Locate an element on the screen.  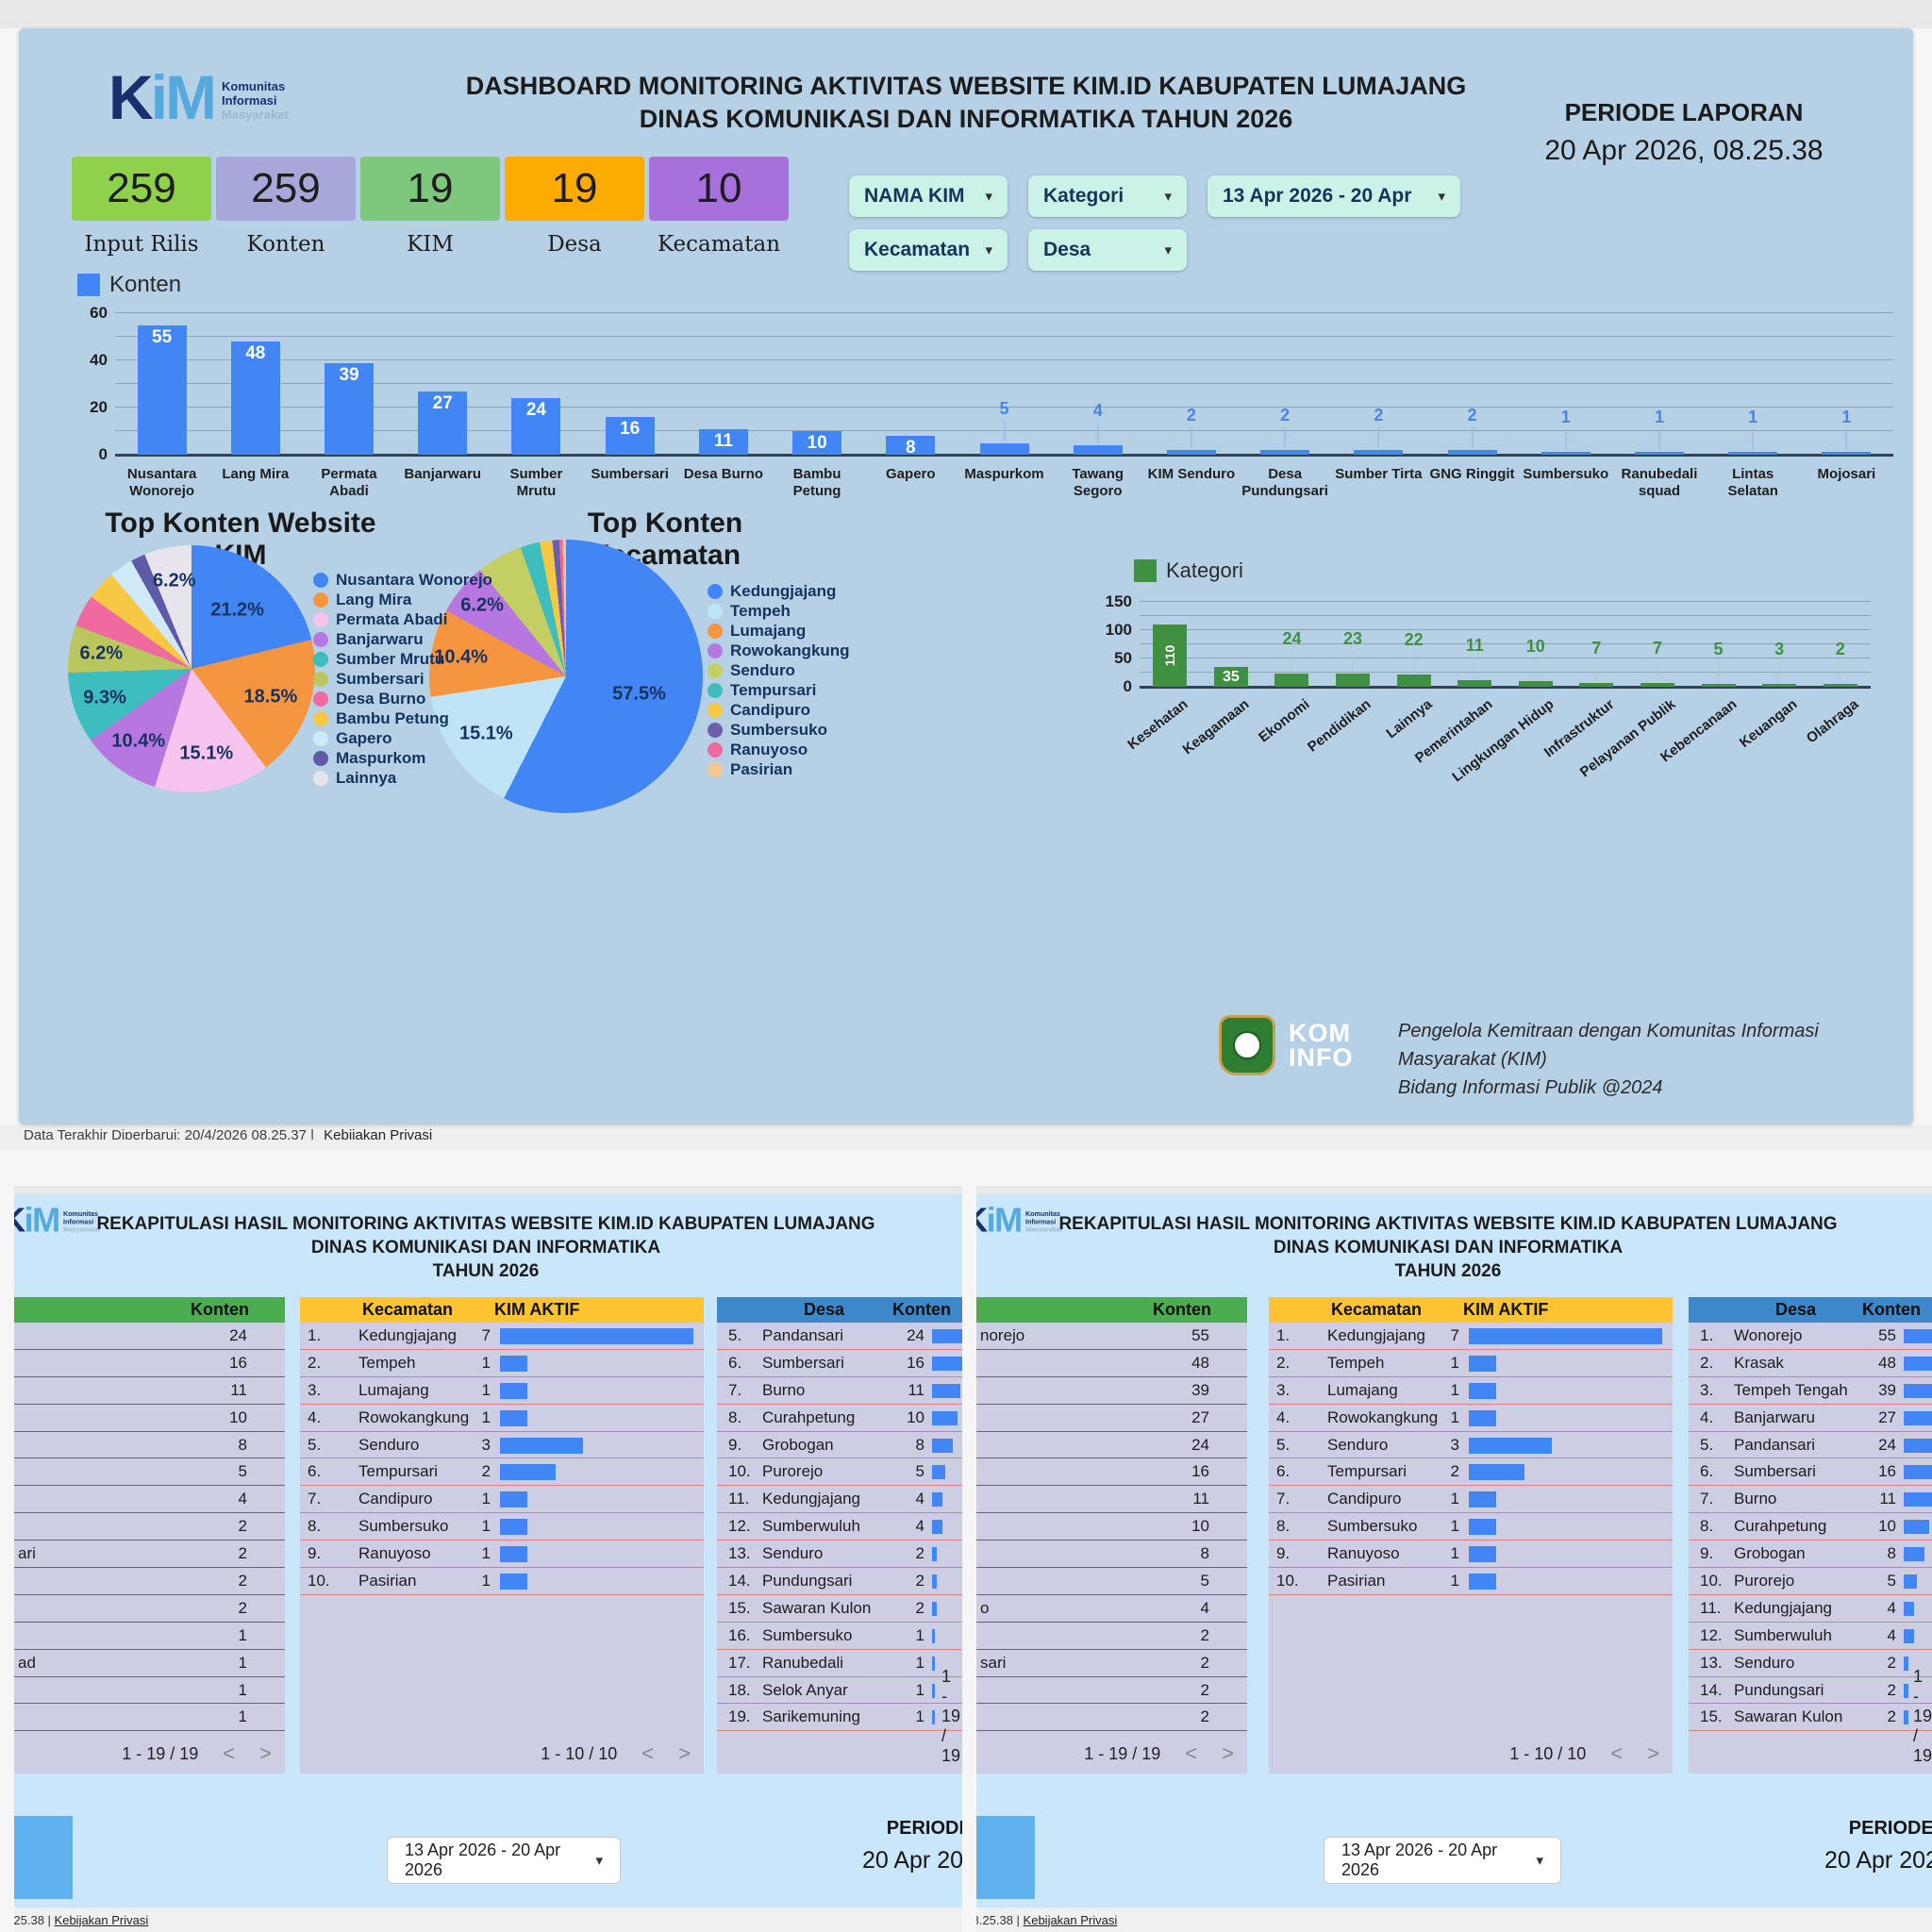
table-row: 12. Sumberwuluh 4 is located at coordinates (839, 1527).